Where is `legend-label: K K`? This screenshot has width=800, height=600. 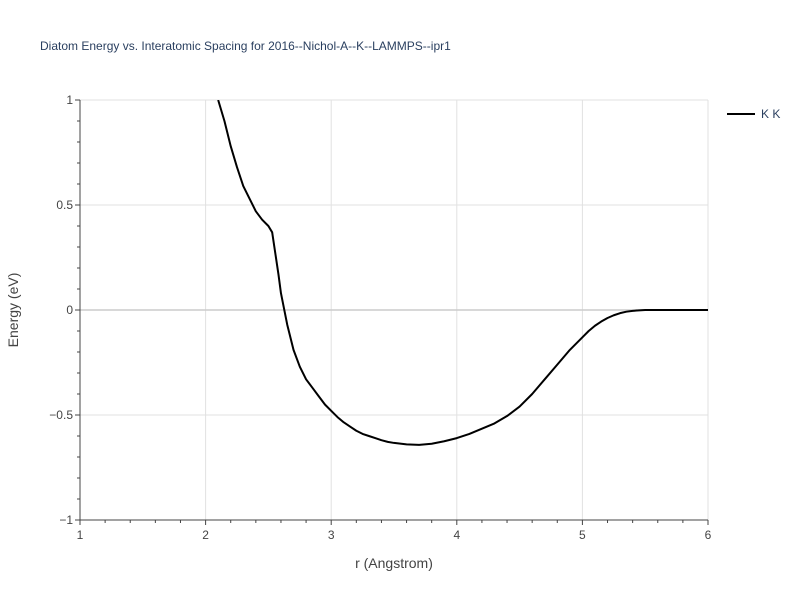
legend-label: K K is located at coordinates (770, 114).